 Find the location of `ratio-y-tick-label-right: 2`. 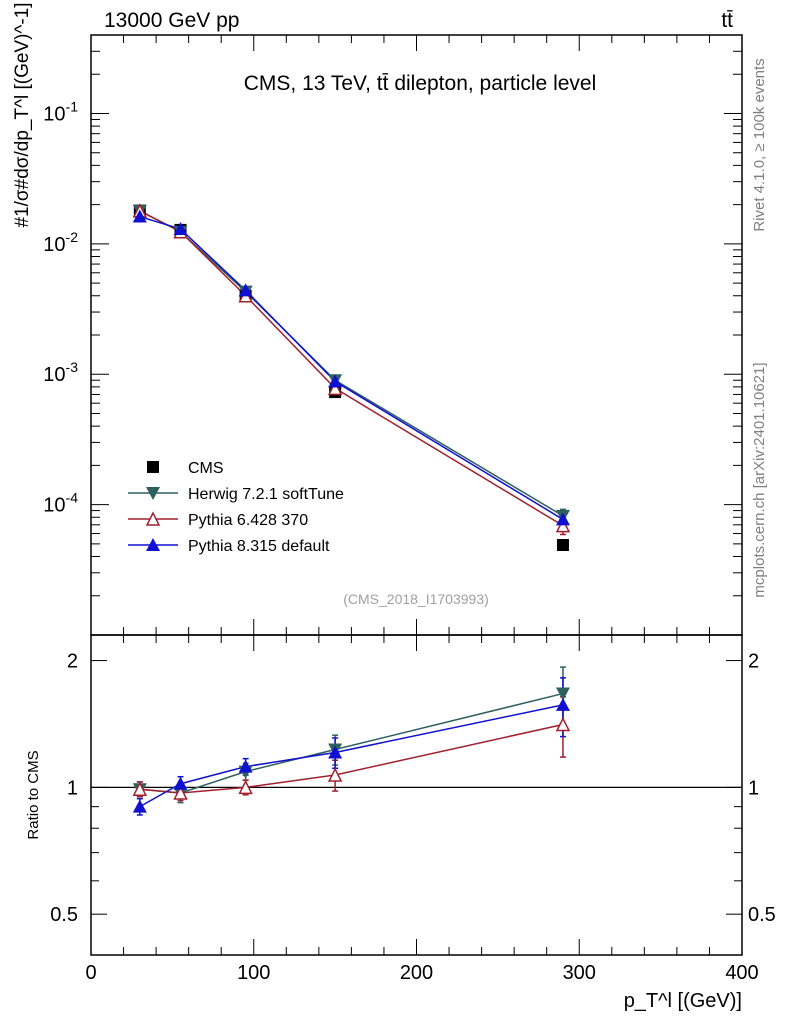

ratio-y-tick-label-right: 2 is located at coordinates (753, 662).